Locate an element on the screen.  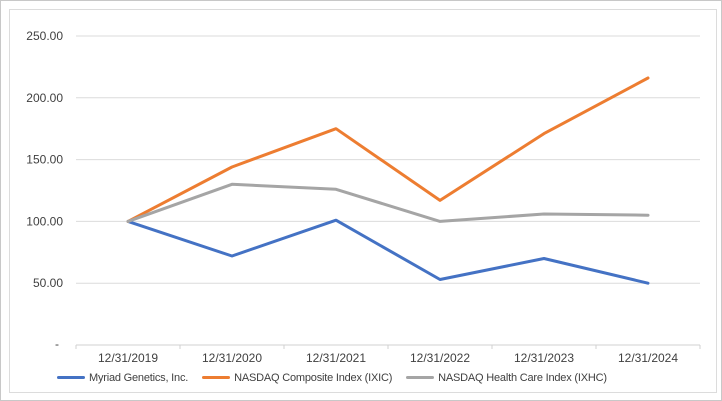
legend-label: Myriad Genetics, Inc. is located at coordinates (139, 377).